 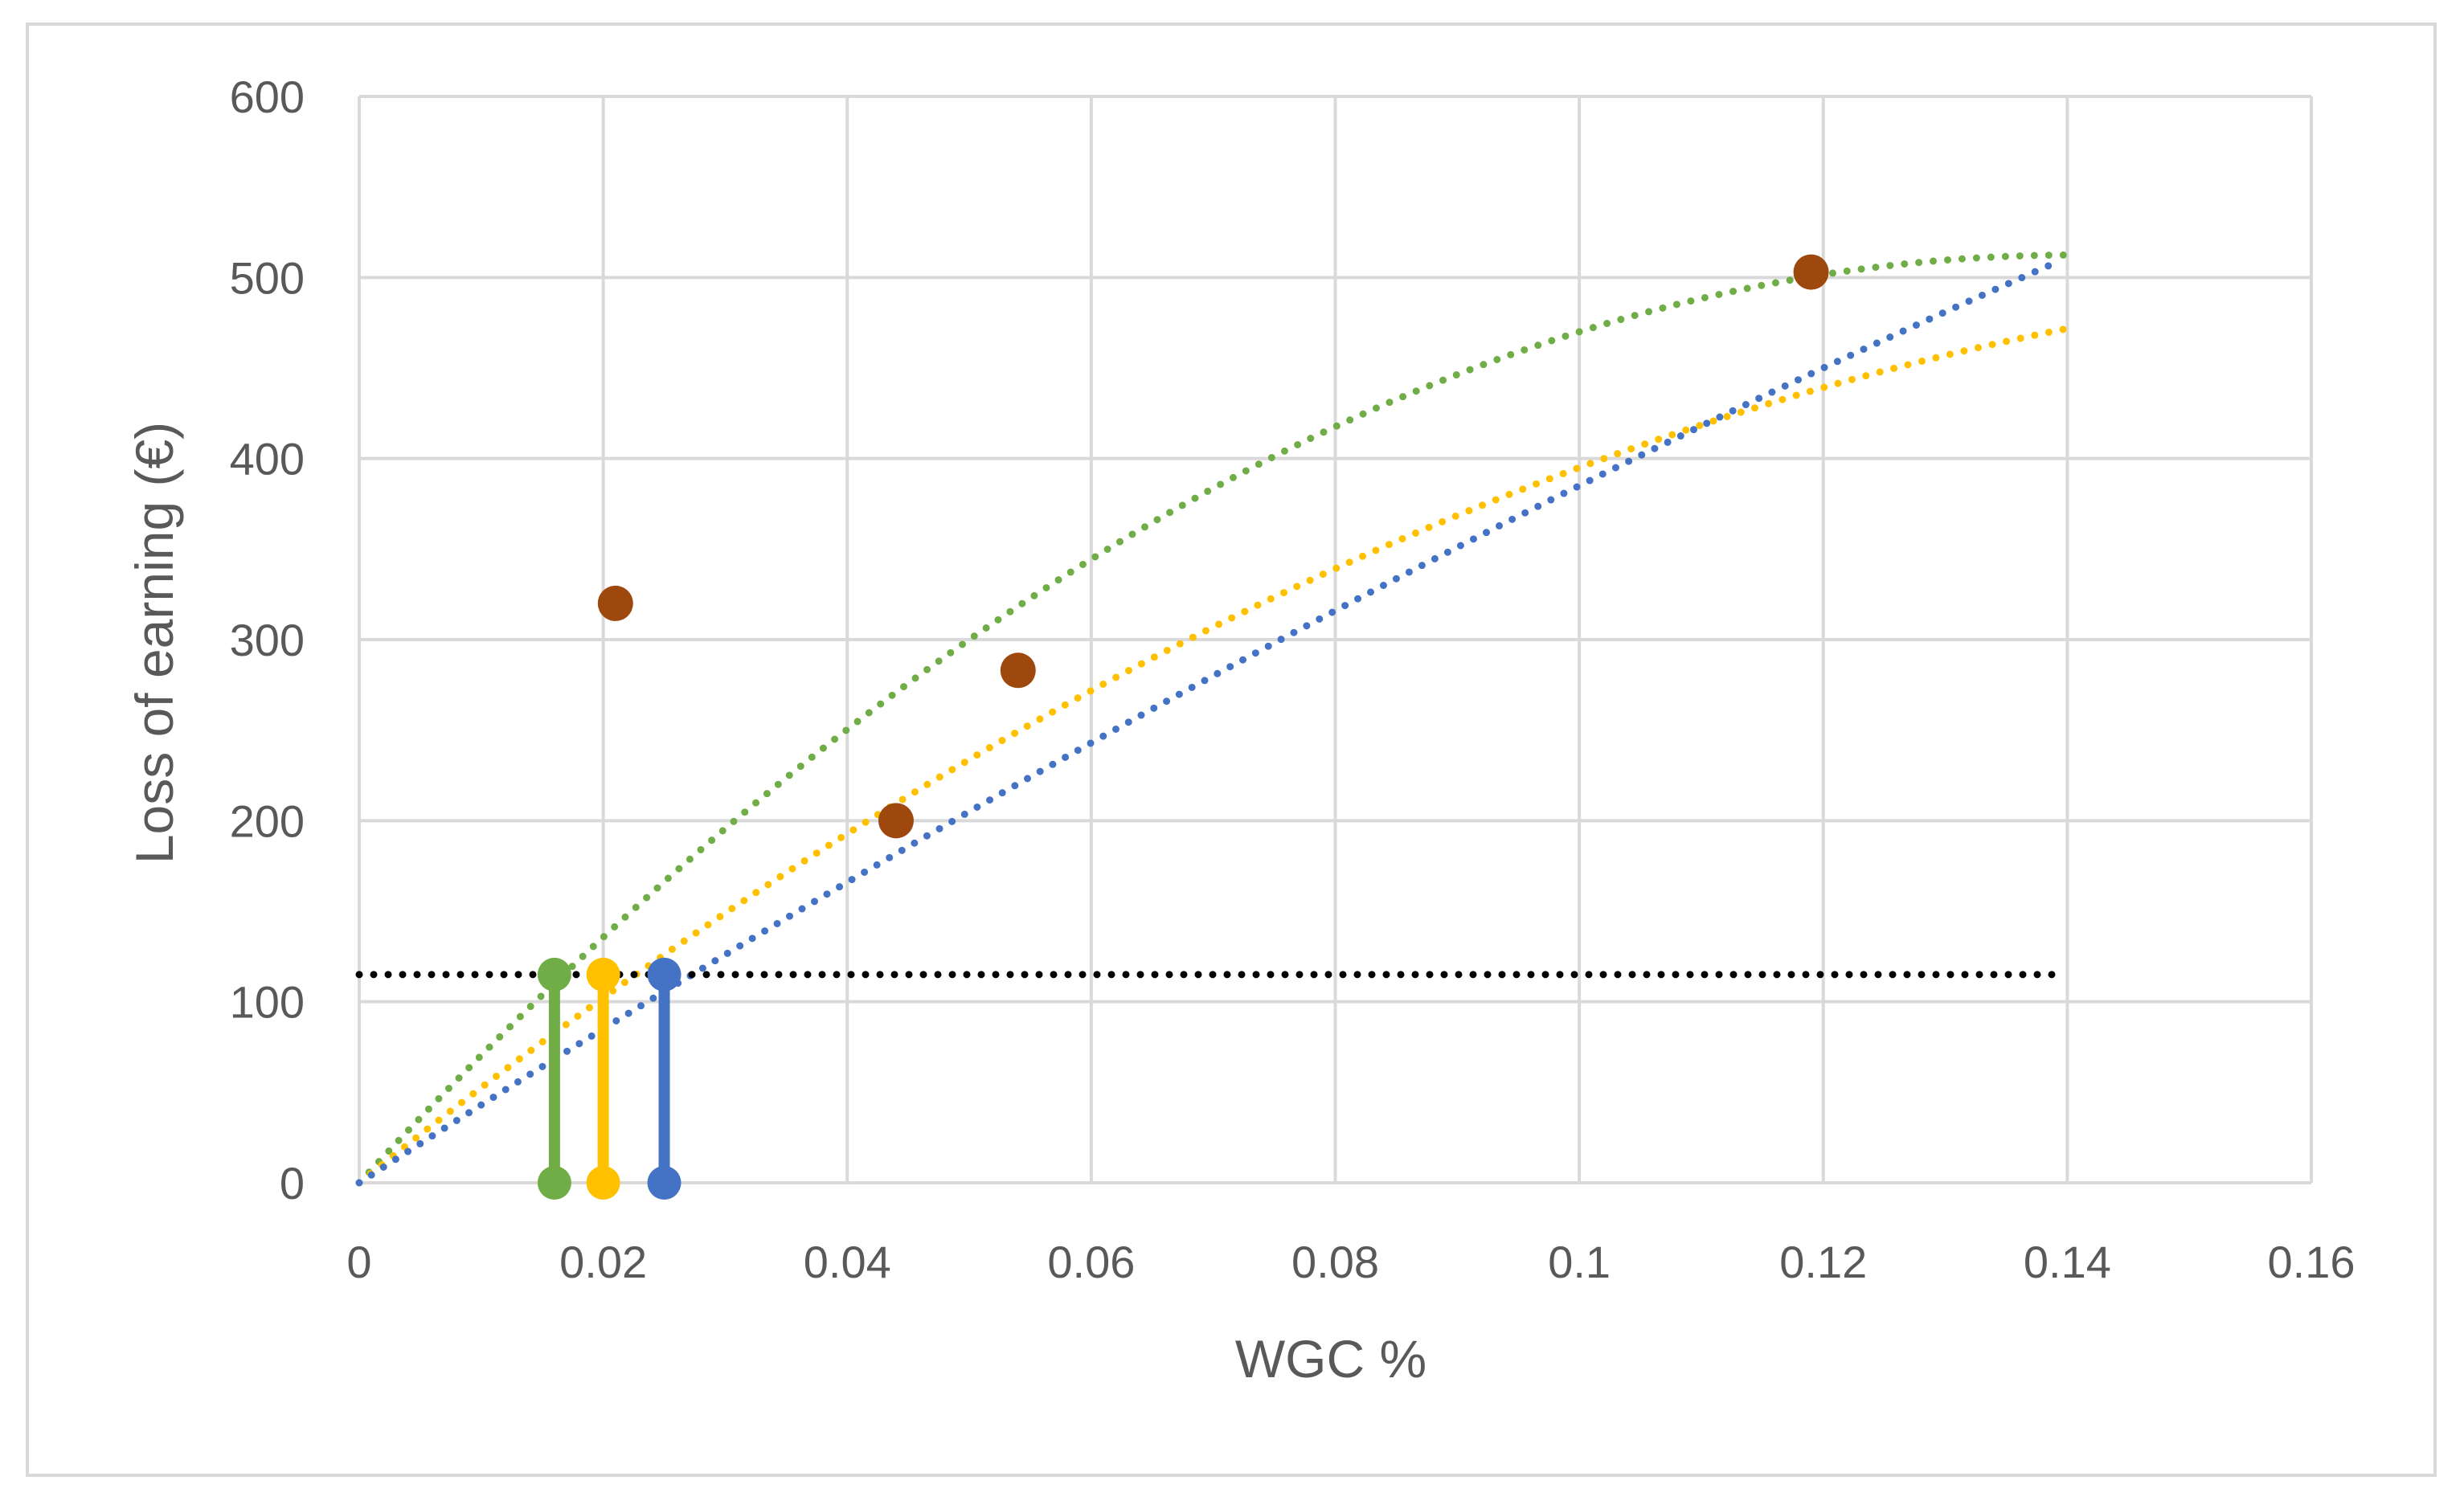 What do you see at coordinates (848, 1262) in the screenshot?
I see `x-tick-label: 0.04` at bounding box center [848, 1262].